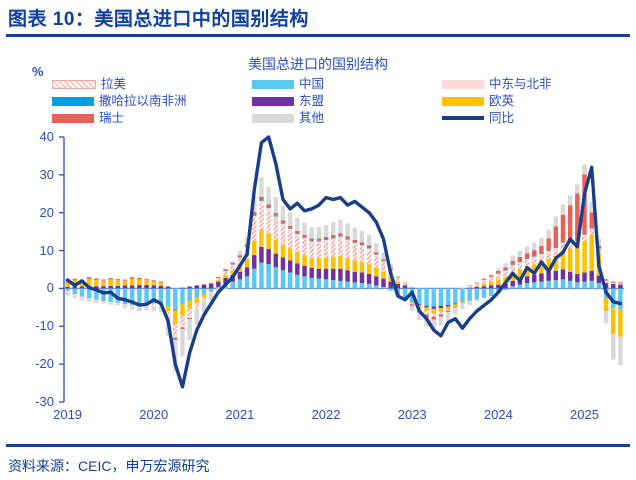  I want to click on legend-item: 同比, so click(497, 118).